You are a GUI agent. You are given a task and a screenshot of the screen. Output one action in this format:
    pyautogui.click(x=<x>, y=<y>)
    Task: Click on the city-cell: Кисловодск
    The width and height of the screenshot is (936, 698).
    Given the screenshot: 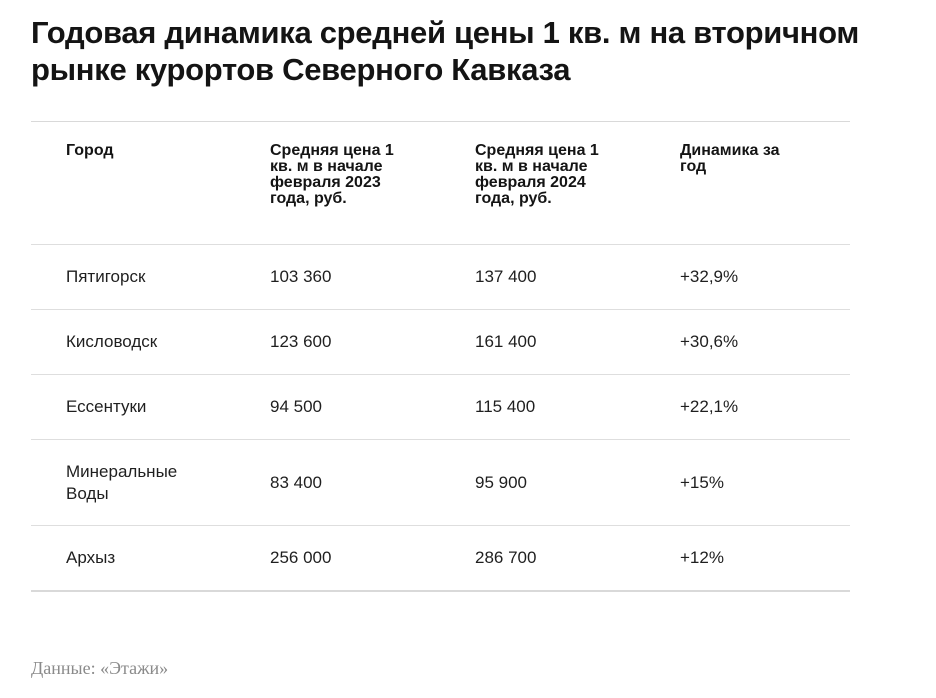 What is the action you would take?
    pyautogui.click(x=112, y=341)
    